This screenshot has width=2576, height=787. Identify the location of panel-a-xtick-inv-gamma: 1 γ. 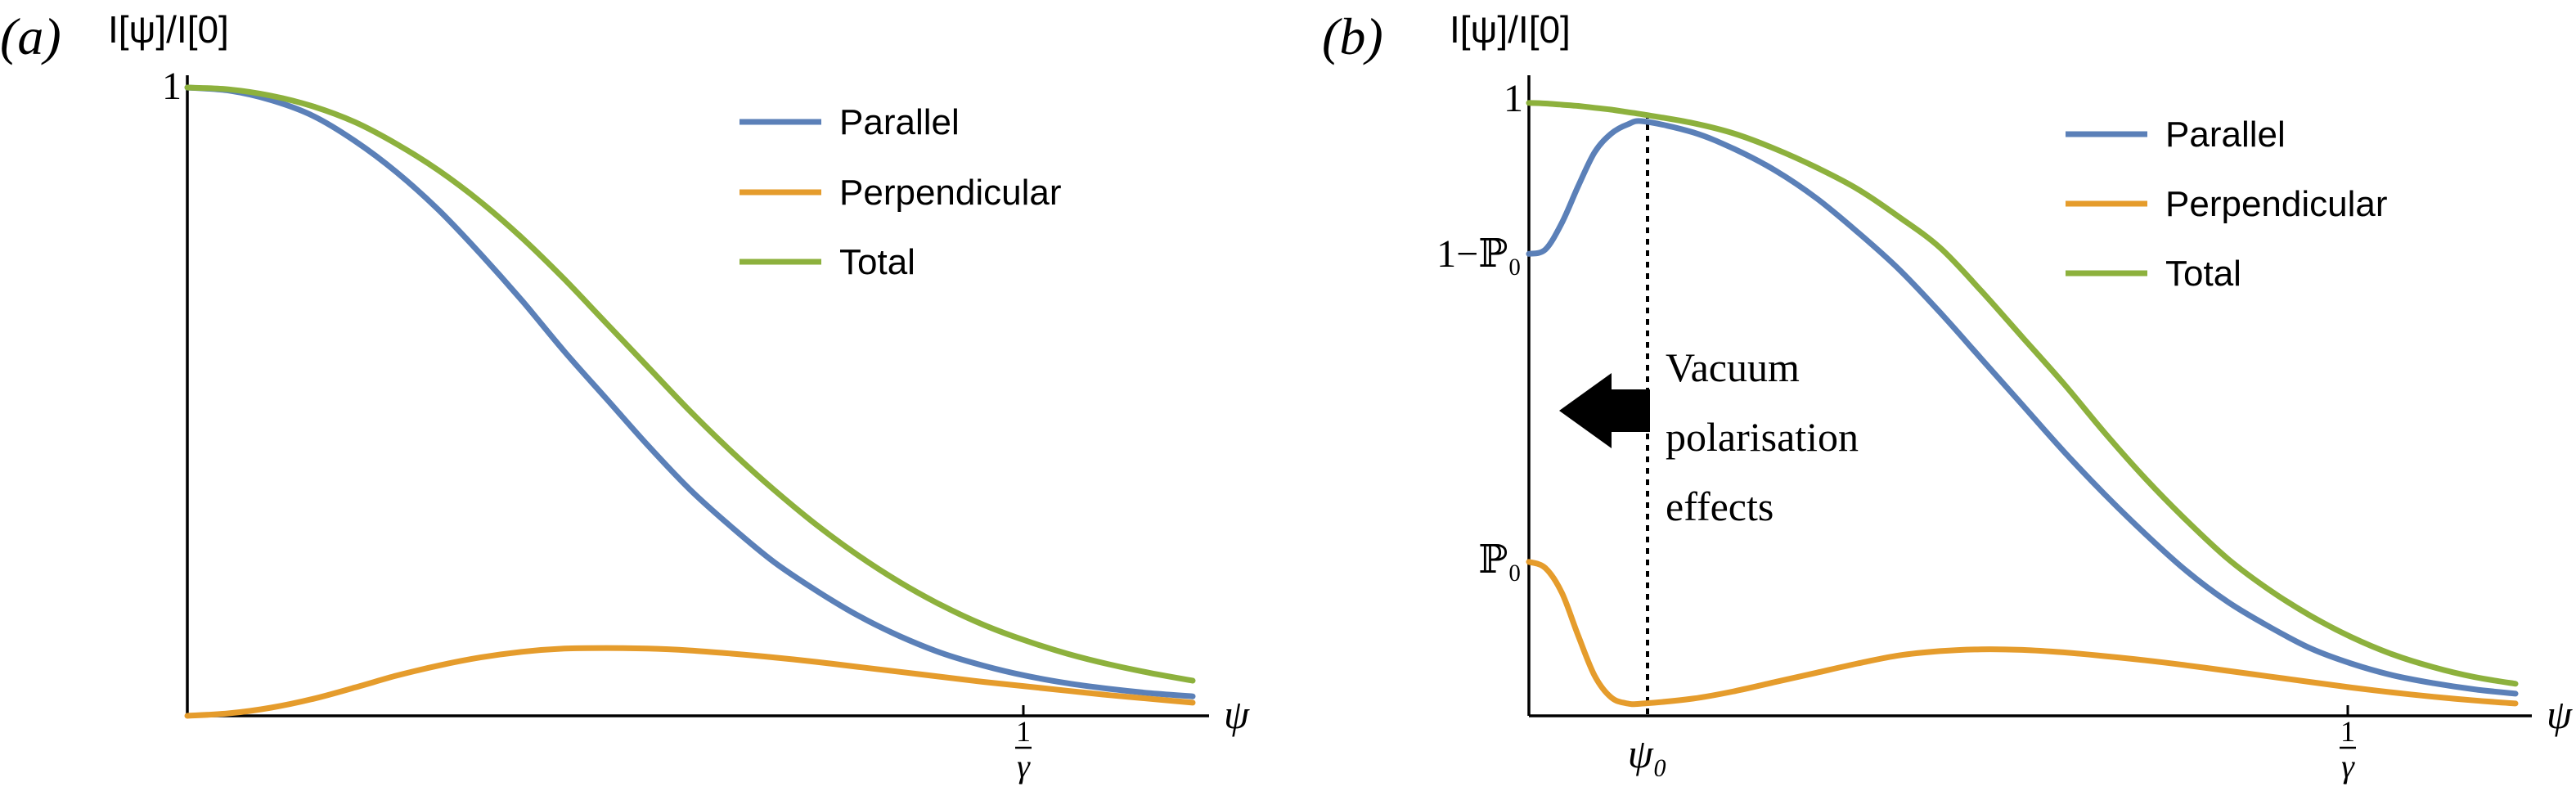
(1024, 745).